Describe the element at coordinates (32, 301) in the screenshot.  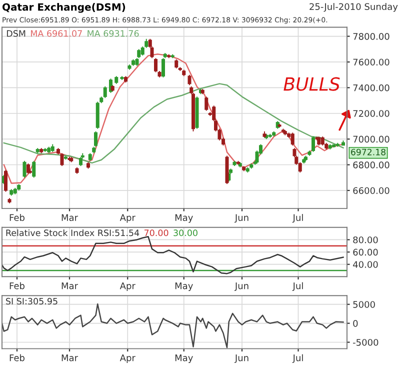
I see `chart-title: SI SI:305.95` at that location.